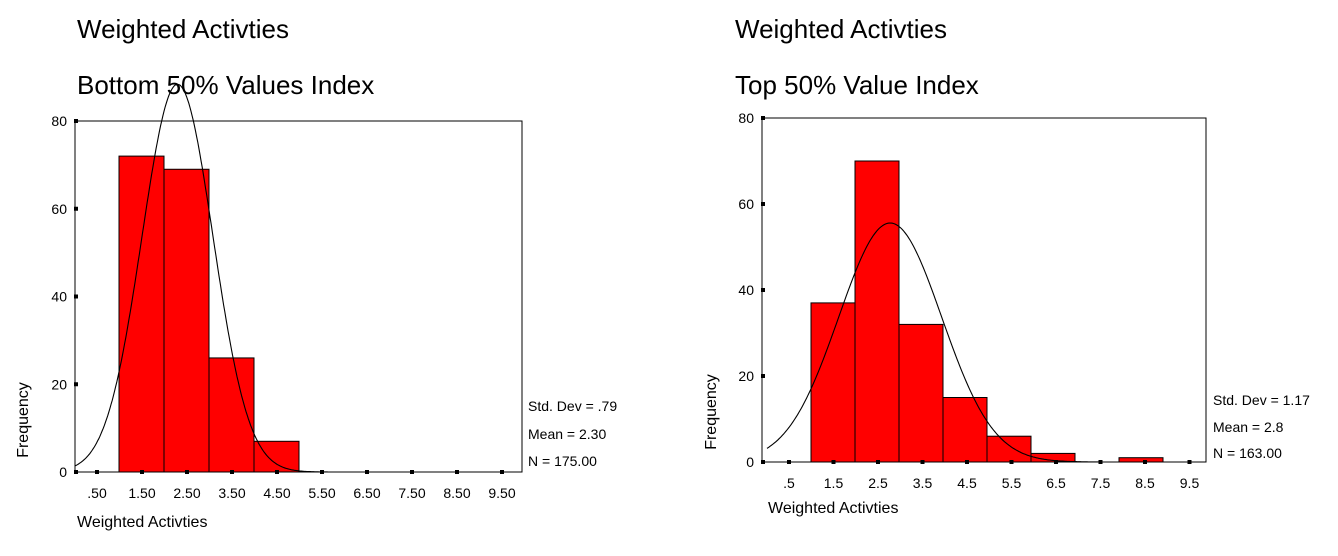  What do you see at coordinates (231, 493) in the screenshot?
I see `x-tick-label: 3.50` at bounding box center [231, 493].